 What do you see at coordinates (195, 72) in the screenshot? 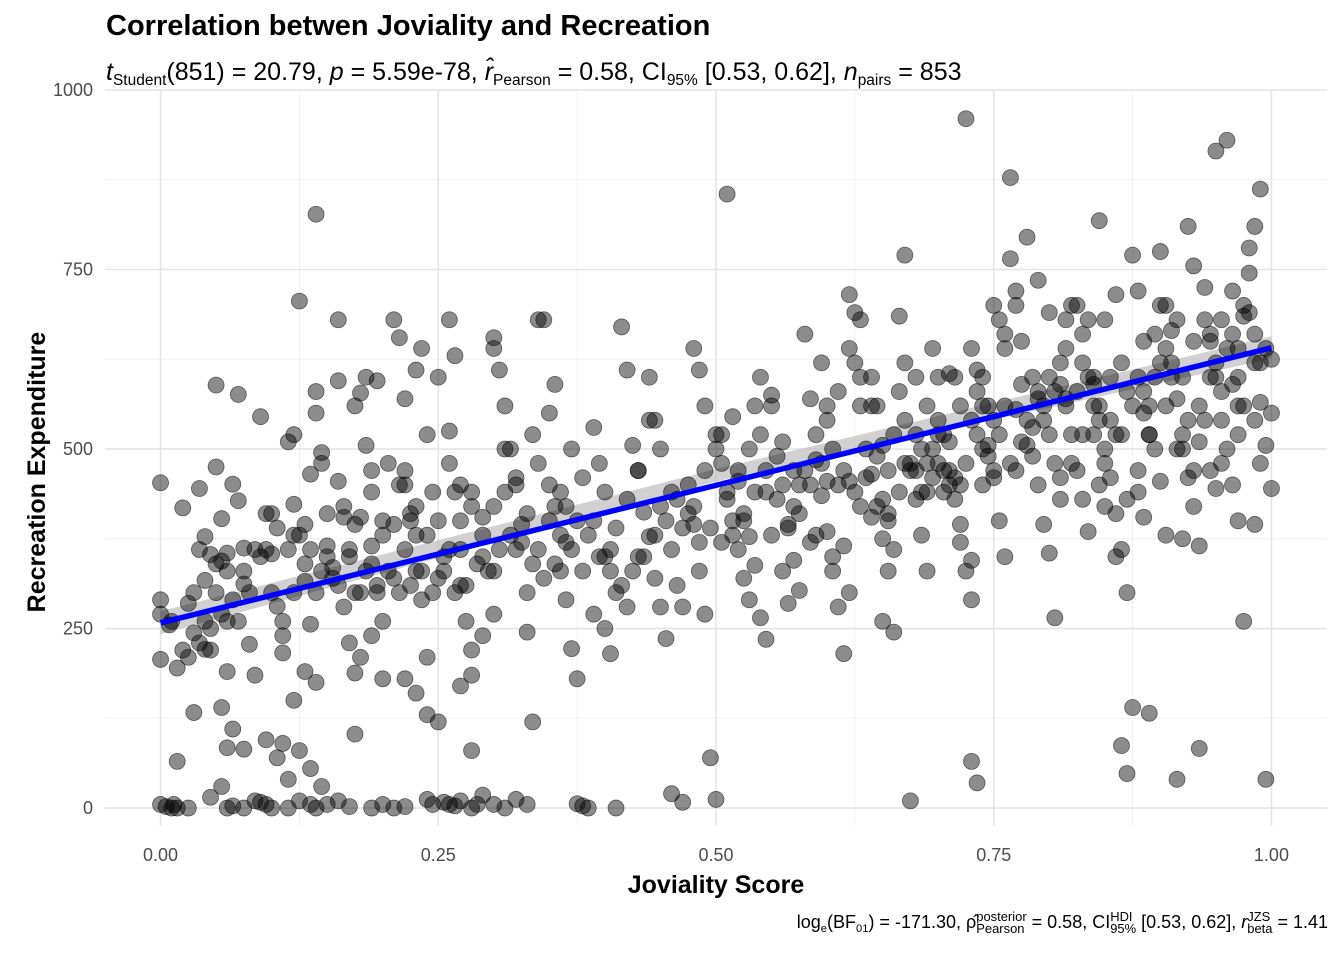
I see `df-value: (851)` at bounding box center [195, 72].